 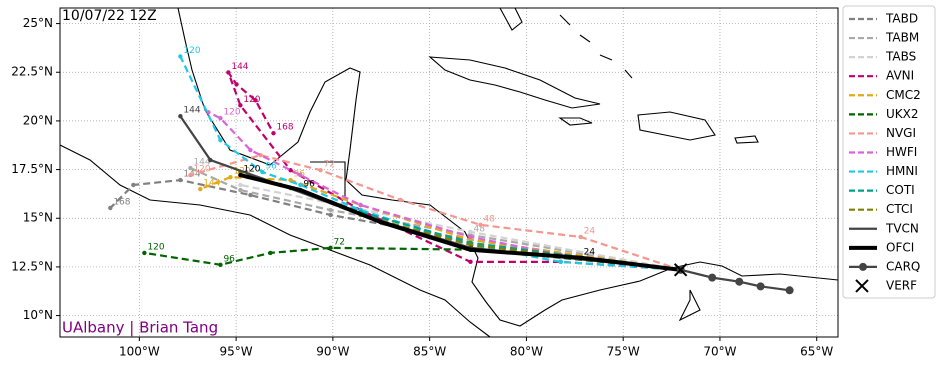 I want to click on x-tick-label: 95°W, so click(x=236, y=352).